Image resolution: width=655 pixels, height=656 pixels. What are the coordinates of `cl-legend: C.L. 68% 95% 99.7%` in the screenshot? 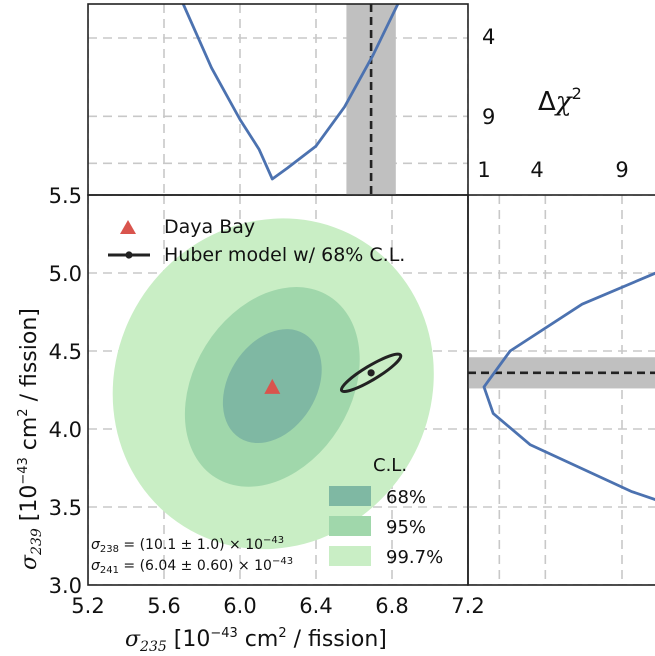 It's located at (386, 511).